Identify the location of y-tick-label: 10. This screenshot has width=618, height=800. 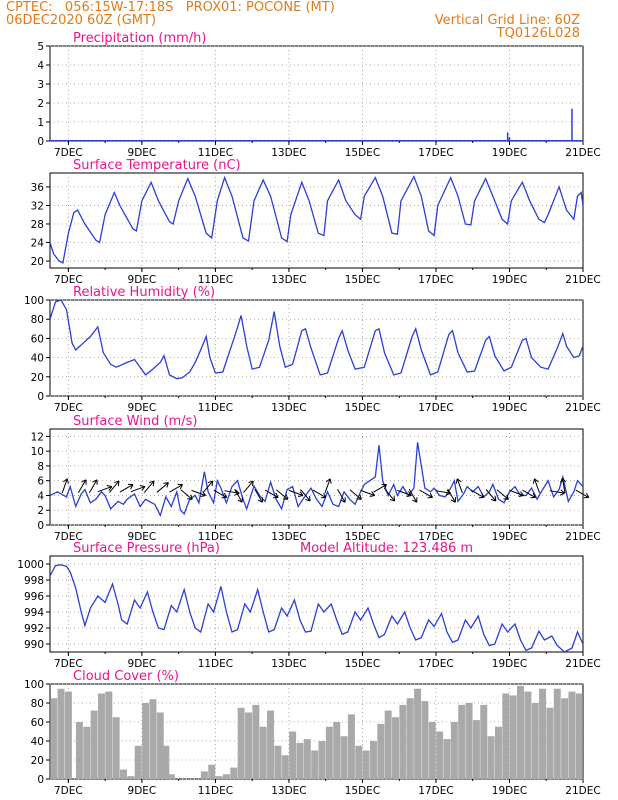
(37, 452).